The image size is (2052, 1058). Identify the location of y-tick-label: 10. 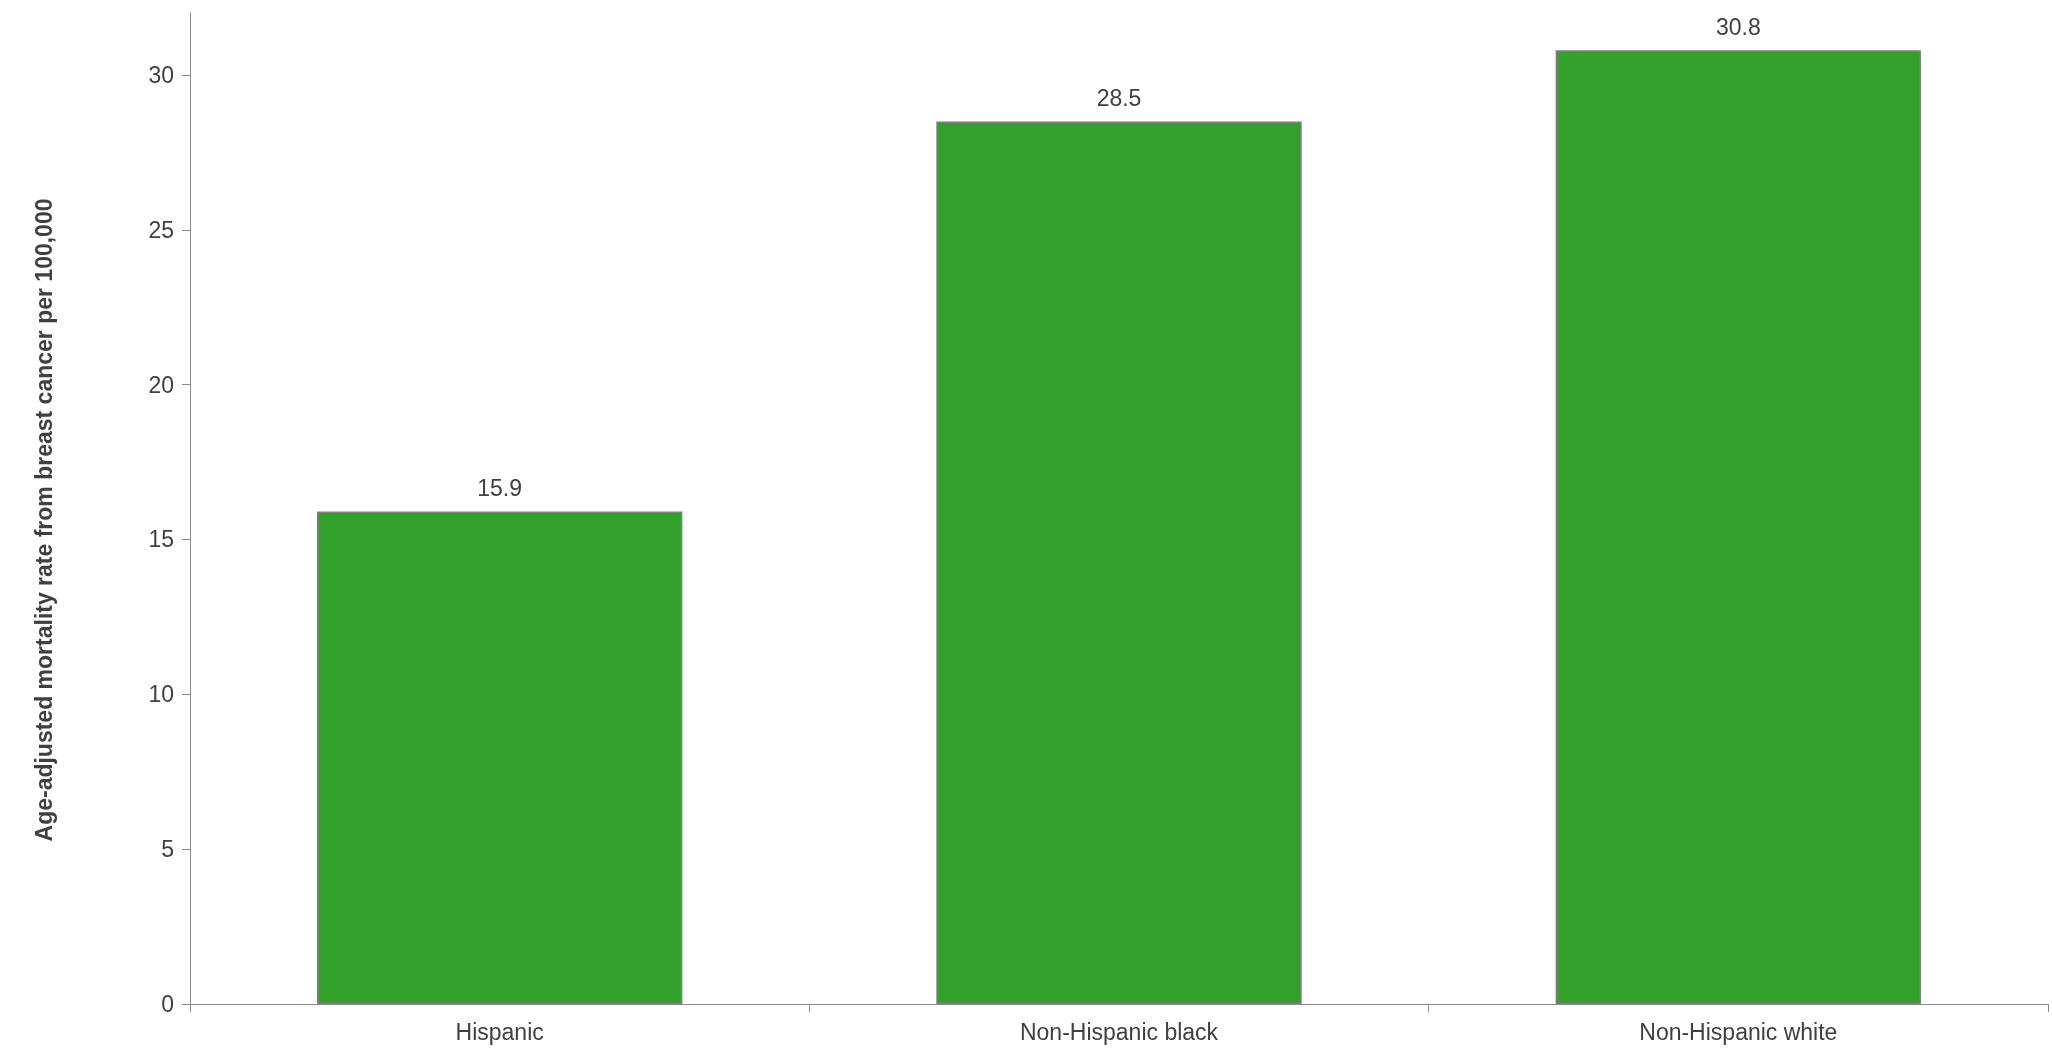
(161, 694).